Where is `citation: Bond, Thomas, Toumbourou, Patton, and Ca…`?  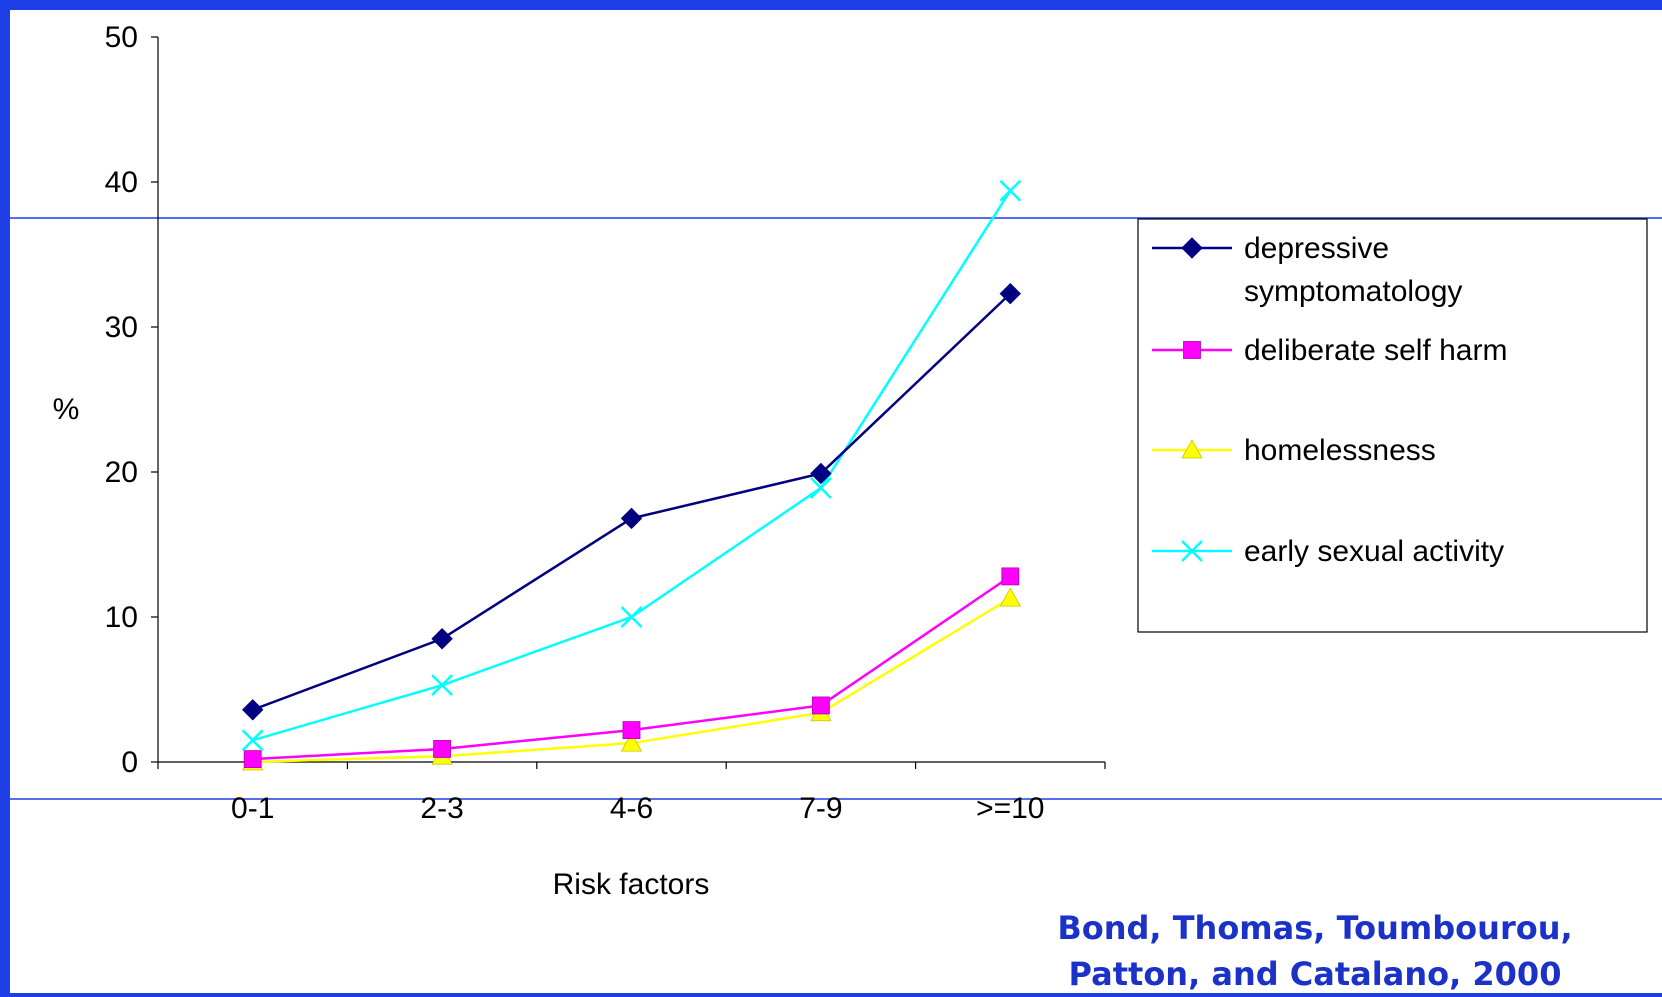 citation: Bond, Thomas, Toumbourou, Patton, and Ca… is located at coordinates (1315, 951).